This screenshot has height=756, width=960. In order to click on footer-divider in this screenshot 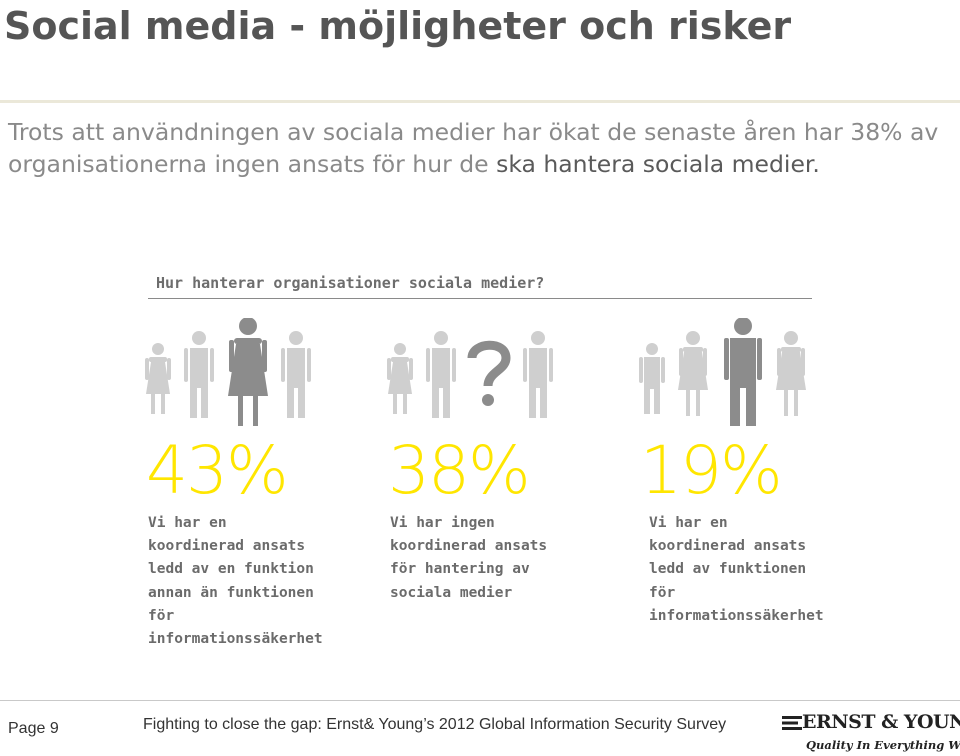, I will do `click(480, 700)`.